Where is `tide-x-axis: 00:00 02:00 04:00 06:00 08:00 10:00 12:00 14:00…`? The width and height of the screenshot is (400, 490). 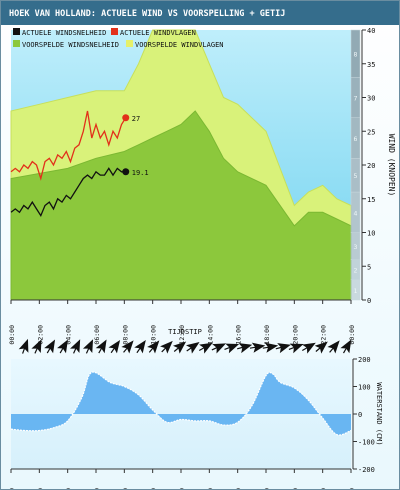 tide-x-axis: 00:00 02:00 04:00 06:00 08:00 10:00 12:00 14:00… is located at coordinates (182, 478).